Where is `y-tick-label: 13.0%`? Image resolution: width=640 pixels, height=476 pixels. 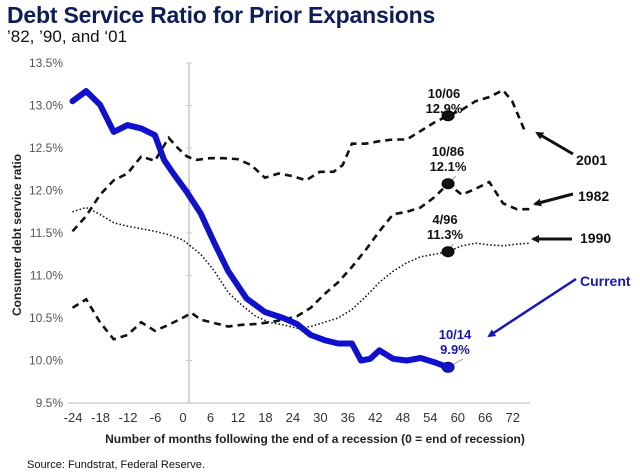
y-tick-label: 13.0% is located at coordinates (46, 106).